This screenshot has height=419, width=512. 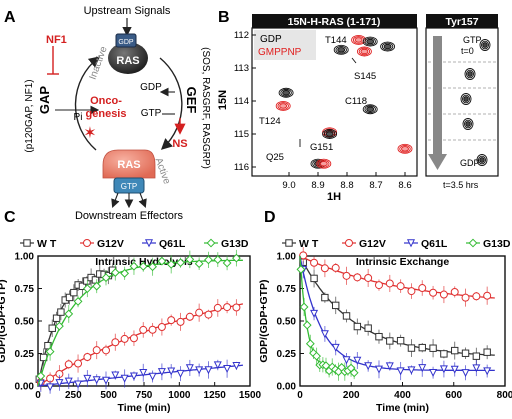 What do you see at coordinates (356, 101) in the screenshot?
I see `nmr-peak-label-2: C118` at bounding box center [356, 101].